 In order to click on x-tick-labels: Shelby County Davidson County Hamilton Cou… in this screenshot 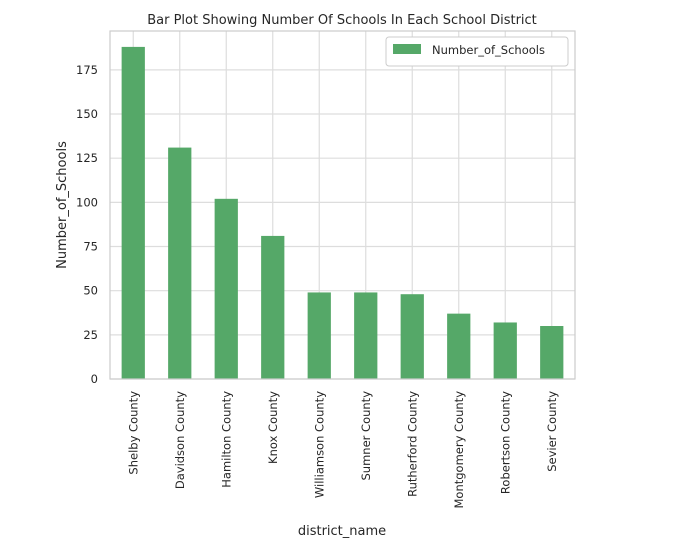, I will do `click(342, 450)`.